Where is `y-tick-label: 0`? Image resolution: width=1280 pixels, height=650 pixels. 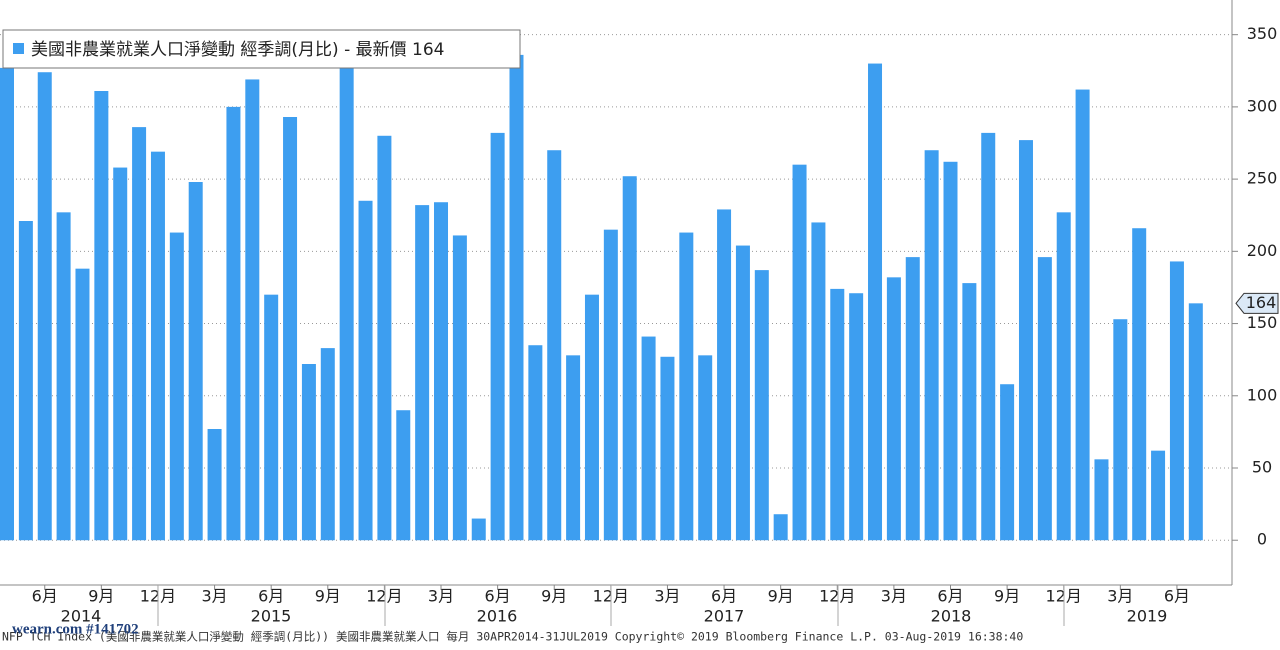 y-tick-label: 0 is located at coordinates (1262, 539).